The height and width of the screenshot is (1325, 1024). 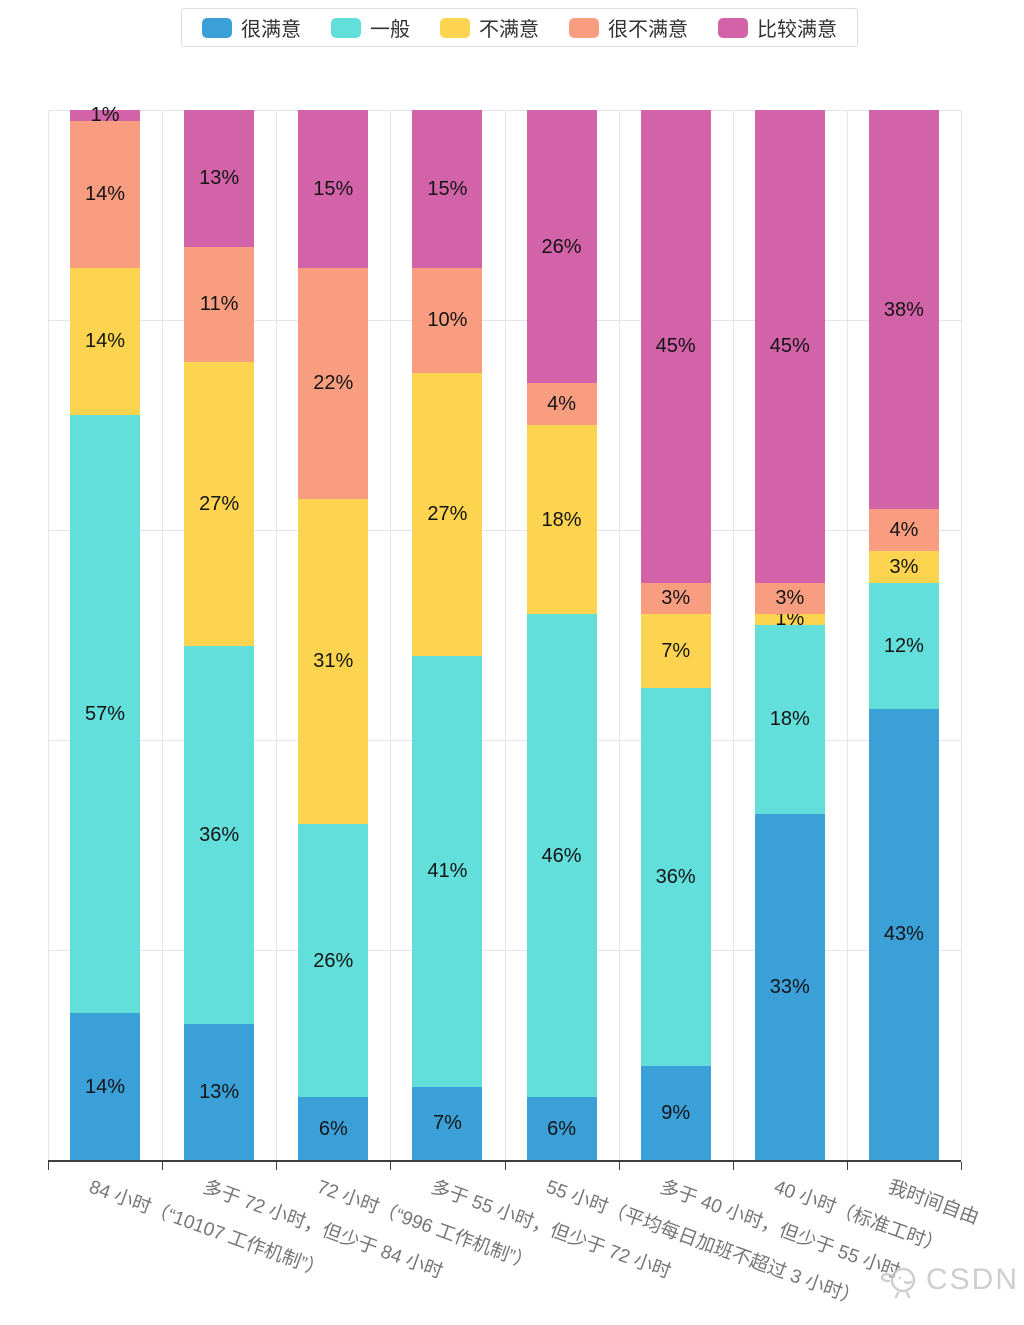 I want to click on legend-item-neutral: 一般, so click(x=370, y=27).